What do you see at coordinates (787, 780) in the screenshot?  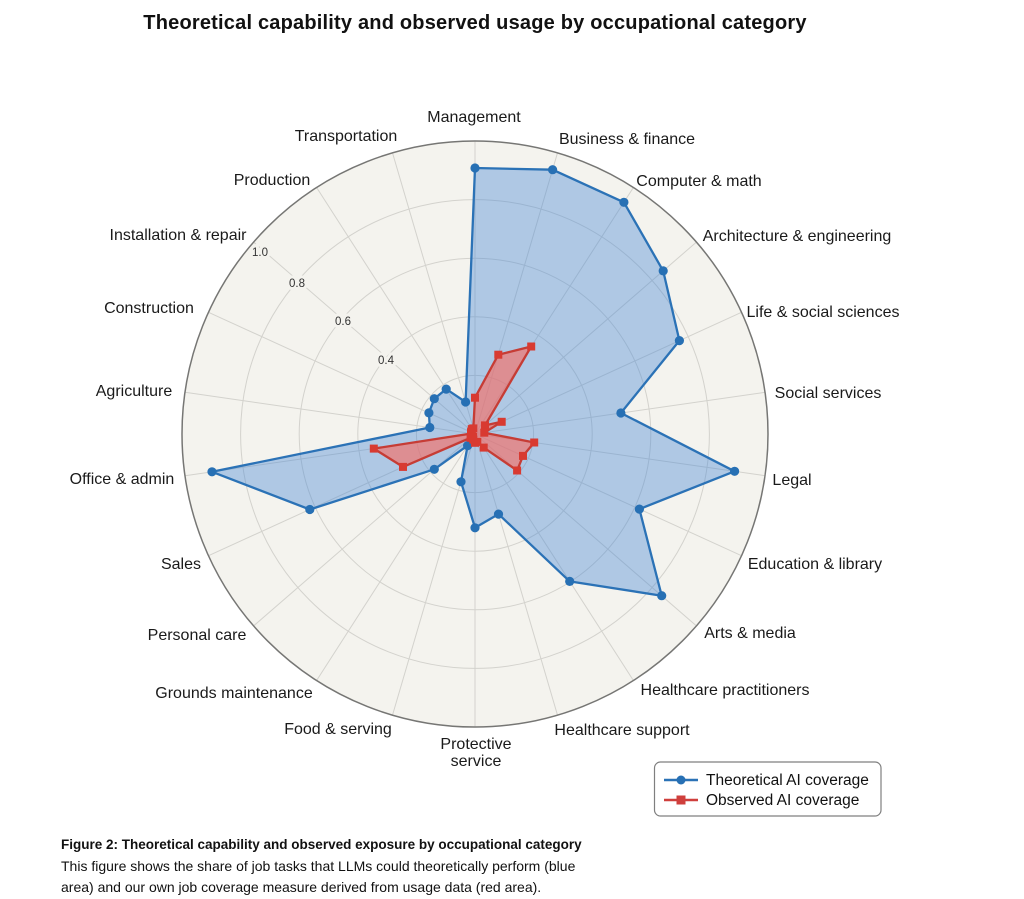 I see `svg-text: Theoretical AI coverage` at bounding box center [787, 780].